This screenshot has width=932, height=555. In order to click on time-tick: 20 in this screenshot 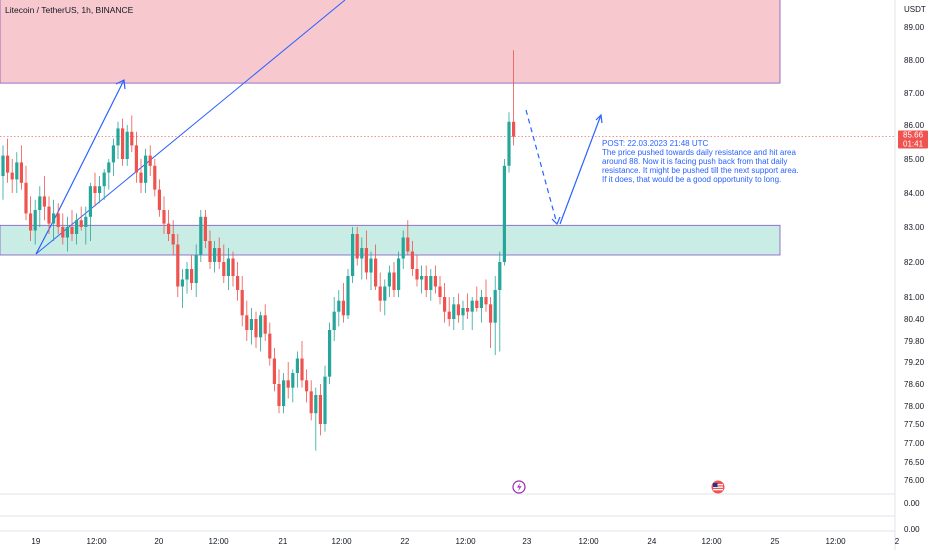, I will do `click(158, 541)`.